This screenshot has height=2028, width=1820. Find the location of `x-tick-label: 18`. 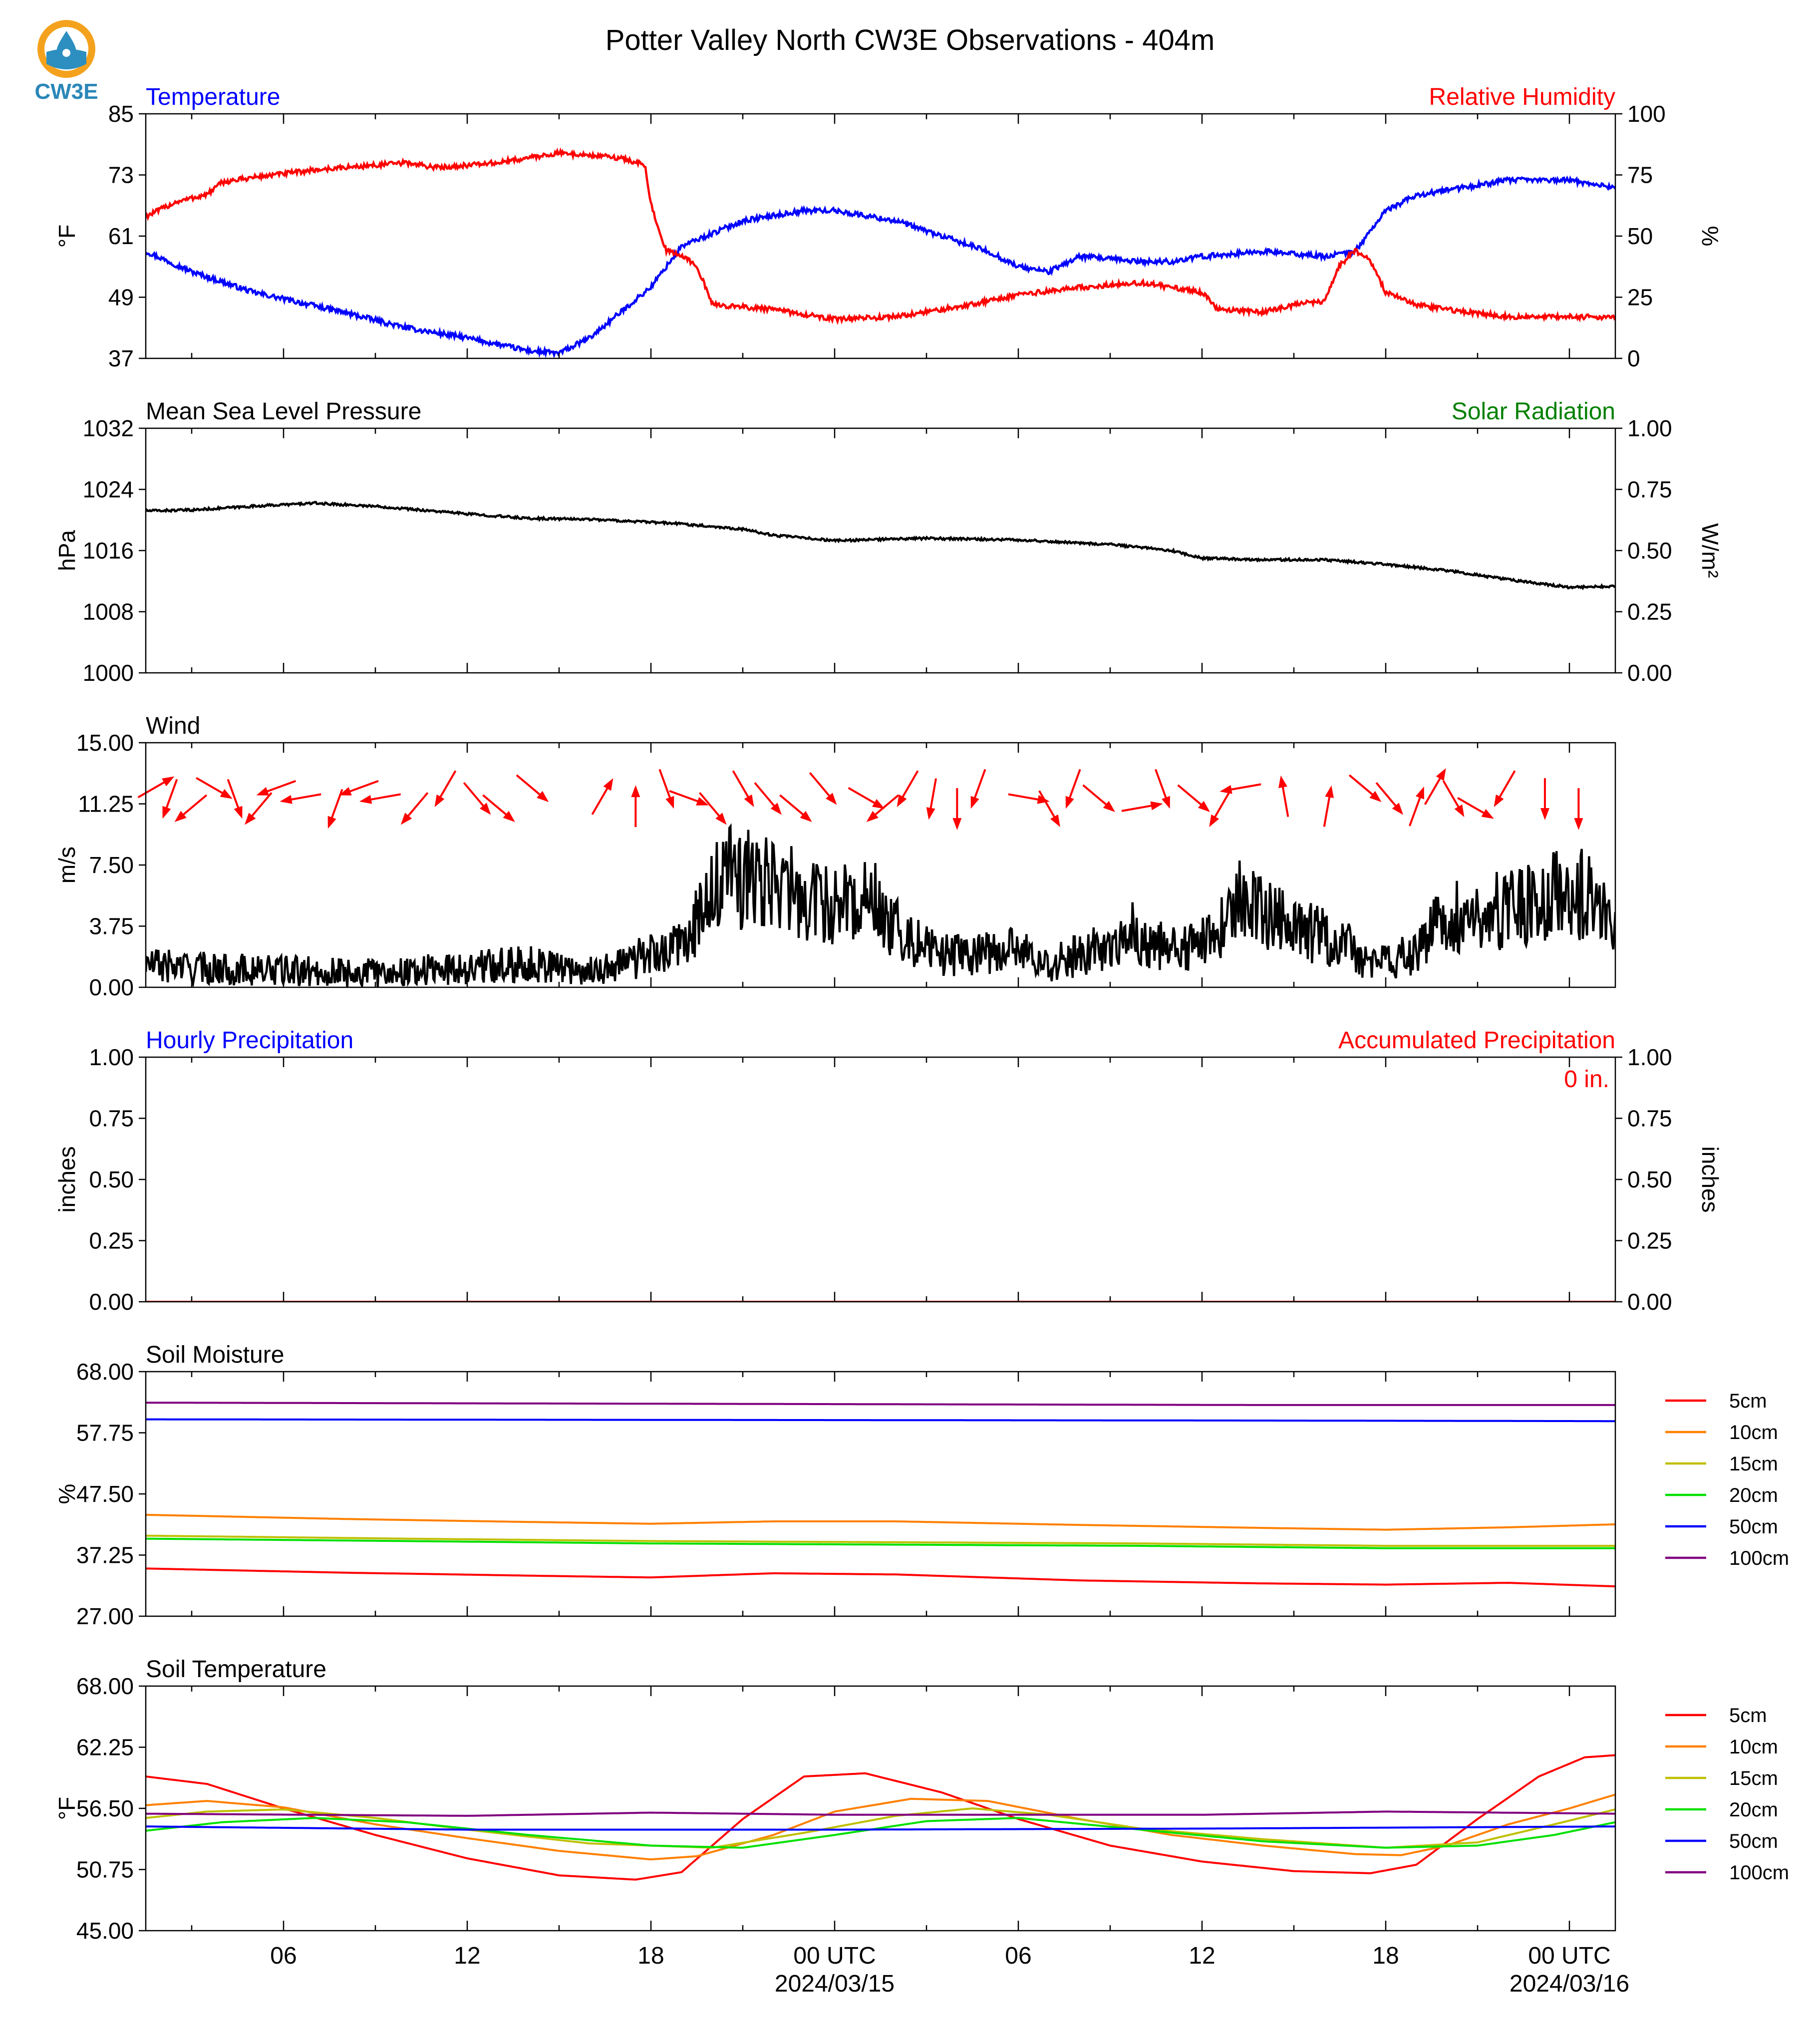

x-tick-label: 18 is located at coordinates (1385, 1956).